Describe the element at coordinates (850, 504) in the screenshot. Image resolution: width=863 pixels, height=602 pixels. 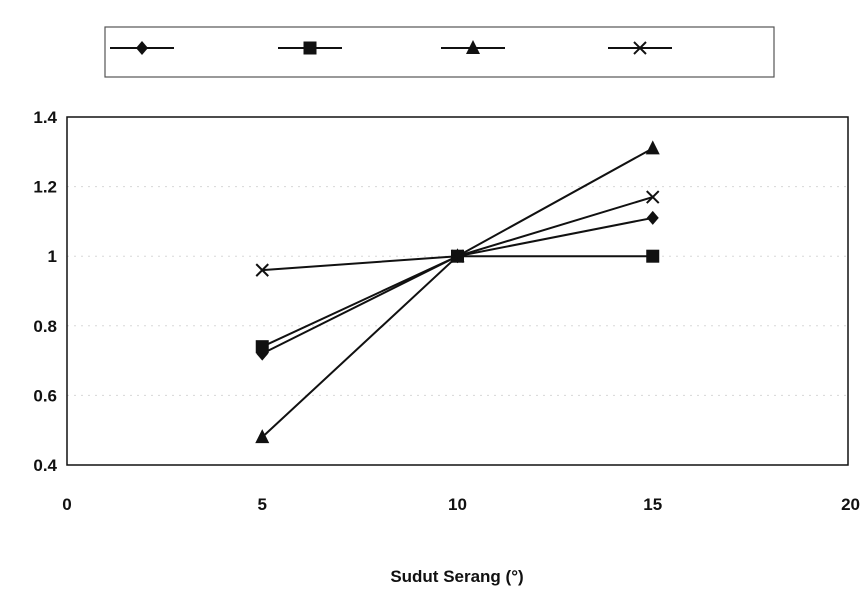
I see `x-tick-label: 20` at that location.